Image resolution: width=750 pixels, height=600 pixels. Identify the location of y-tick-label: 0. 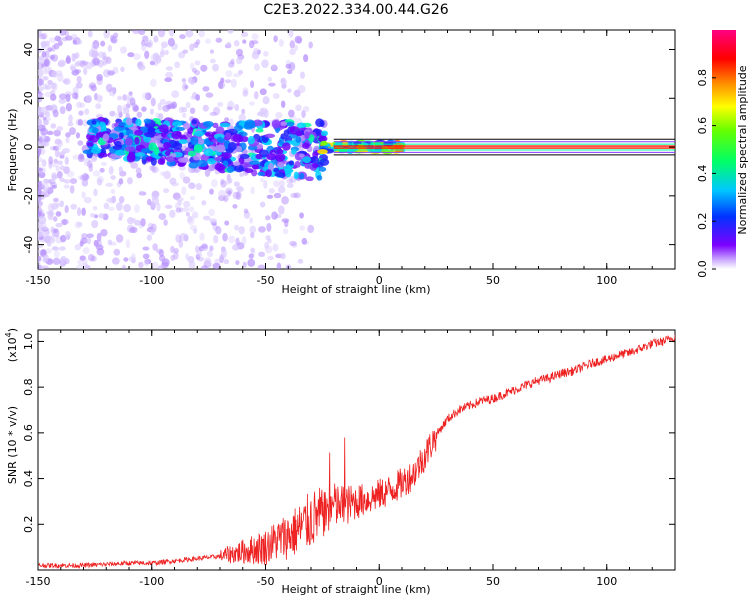
(28, 147).